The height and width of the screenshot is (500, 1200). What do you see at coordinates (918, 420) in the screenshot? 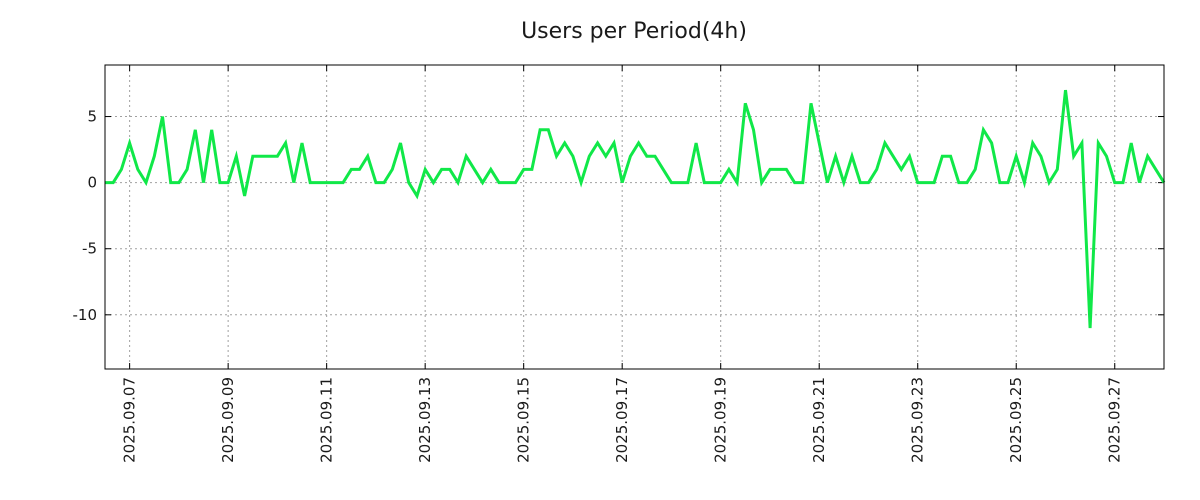
I see `x-tick-label: 2025.09.23` at bounding box center [918, 420].